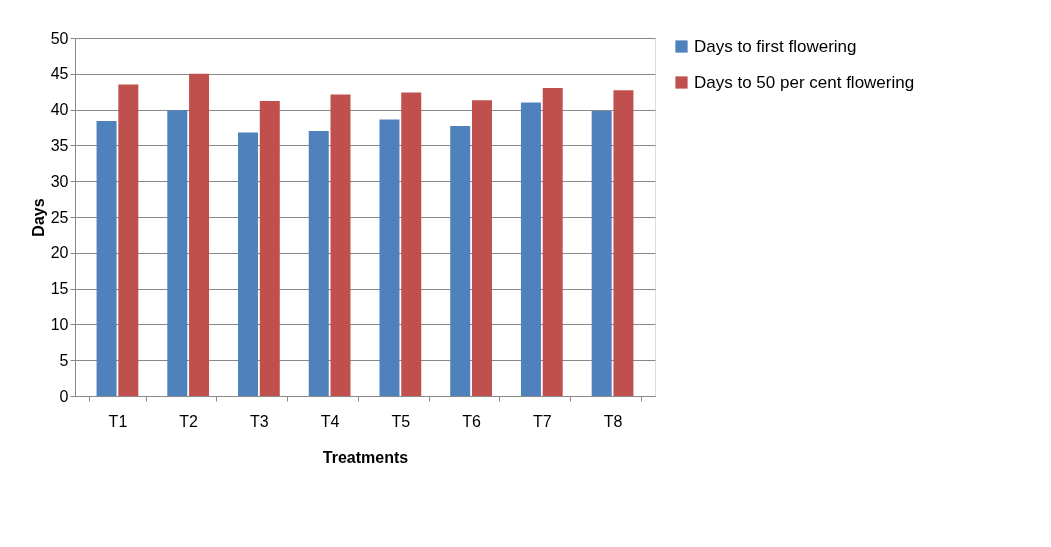  I want to click on y-tick-label: 0, so click(64, 396).